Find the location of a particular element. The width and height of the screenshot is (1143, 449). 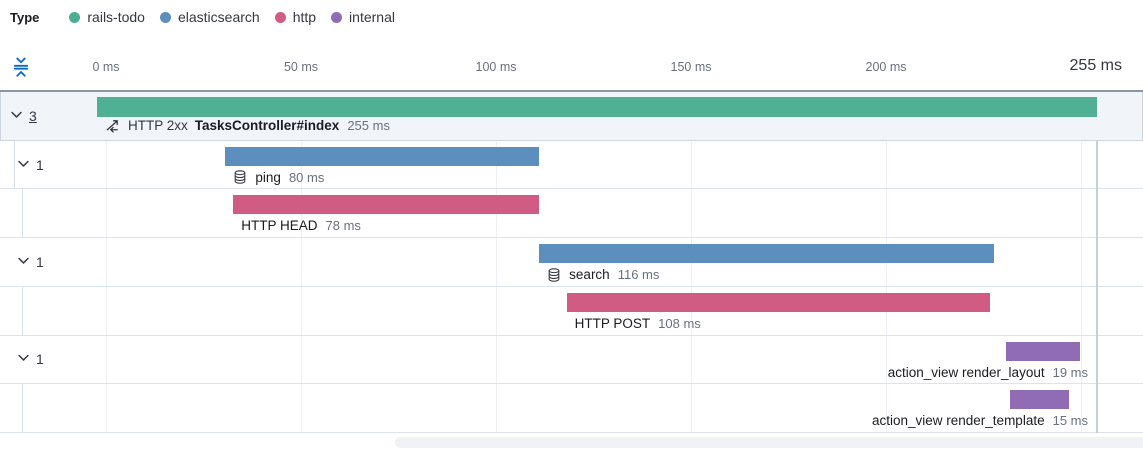

waterfall-row-span: HTTP HEAD 78 ms is located at coordinates (571, 214).